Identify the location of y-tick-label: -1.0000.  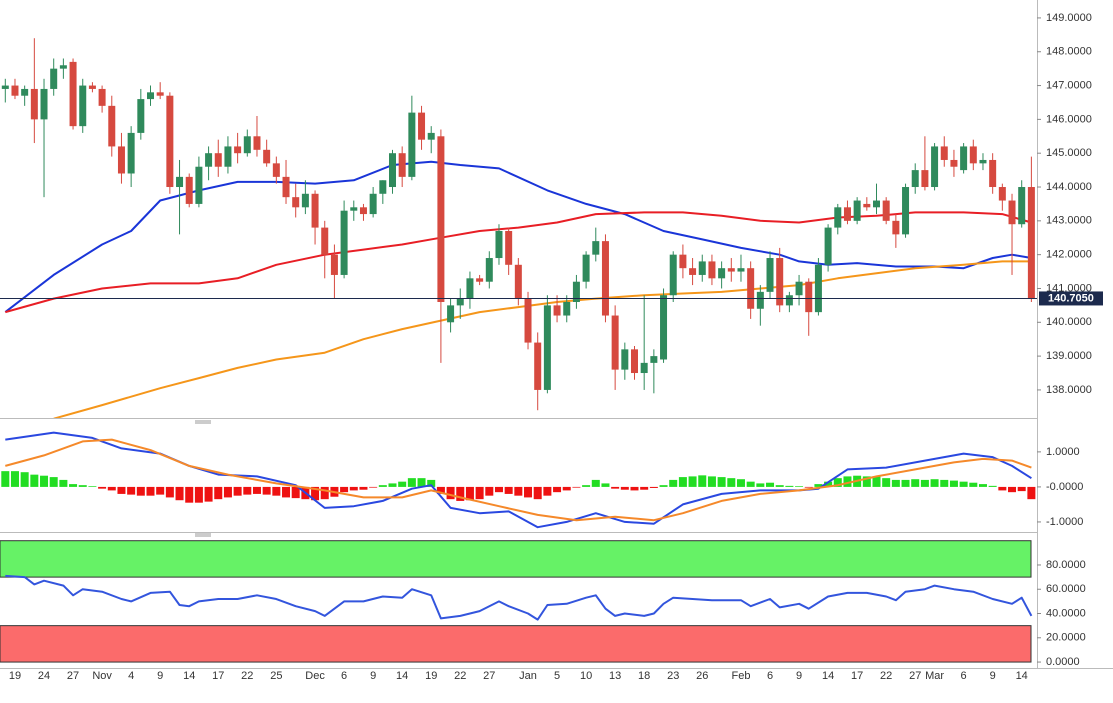
(1064, 522).